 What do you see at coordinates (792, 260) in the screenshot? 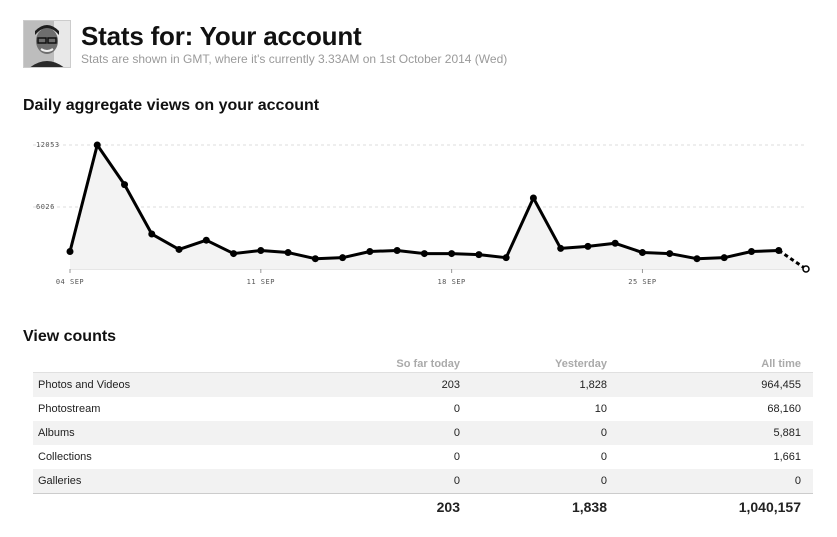
I see `series-line-partial` at bounding box center [792, 260].